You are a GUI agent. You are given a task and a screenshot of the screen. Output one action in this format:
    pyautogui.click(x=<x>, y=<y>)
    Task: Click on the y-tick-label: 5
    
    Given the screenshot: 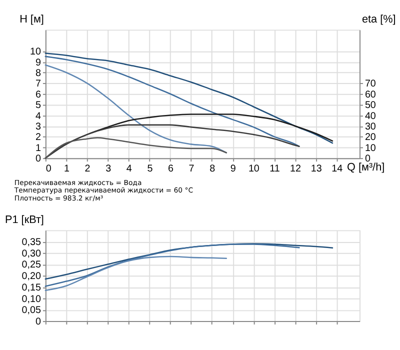 What is the action you would take?
    pyautogui.click(x=39, y=106)
    